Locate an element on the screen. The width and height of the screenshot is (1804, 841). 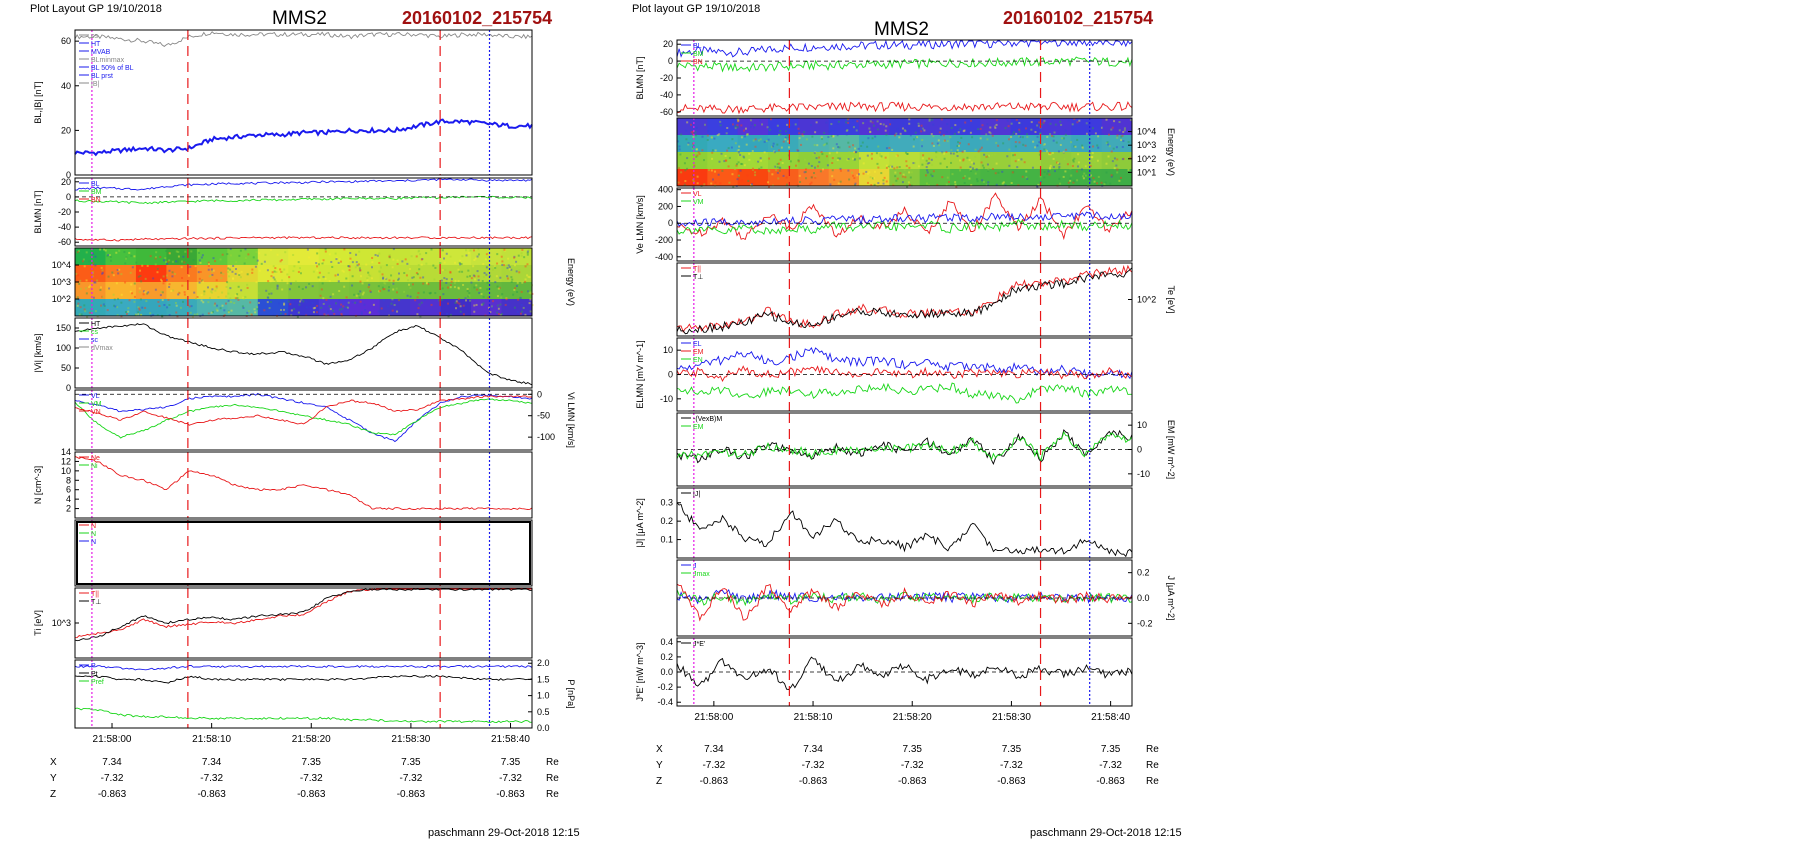
right-ytick-label: 10^3 is located at coordinates (1146, 145).